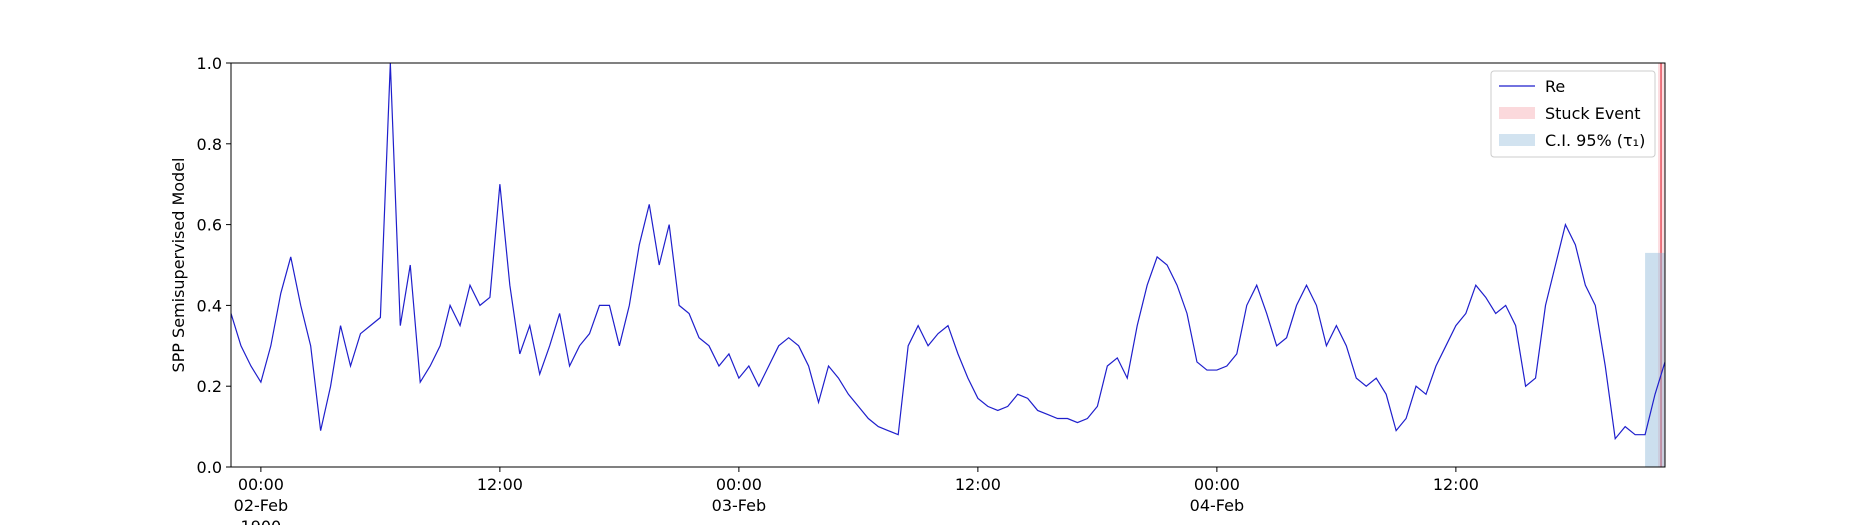 The height and width of the screenshot is (525, 1850). Describe the element at coordinates (1595, 140) in the screenshot. I see `legend-label: C.I. 95% (τ₁)` at that location.